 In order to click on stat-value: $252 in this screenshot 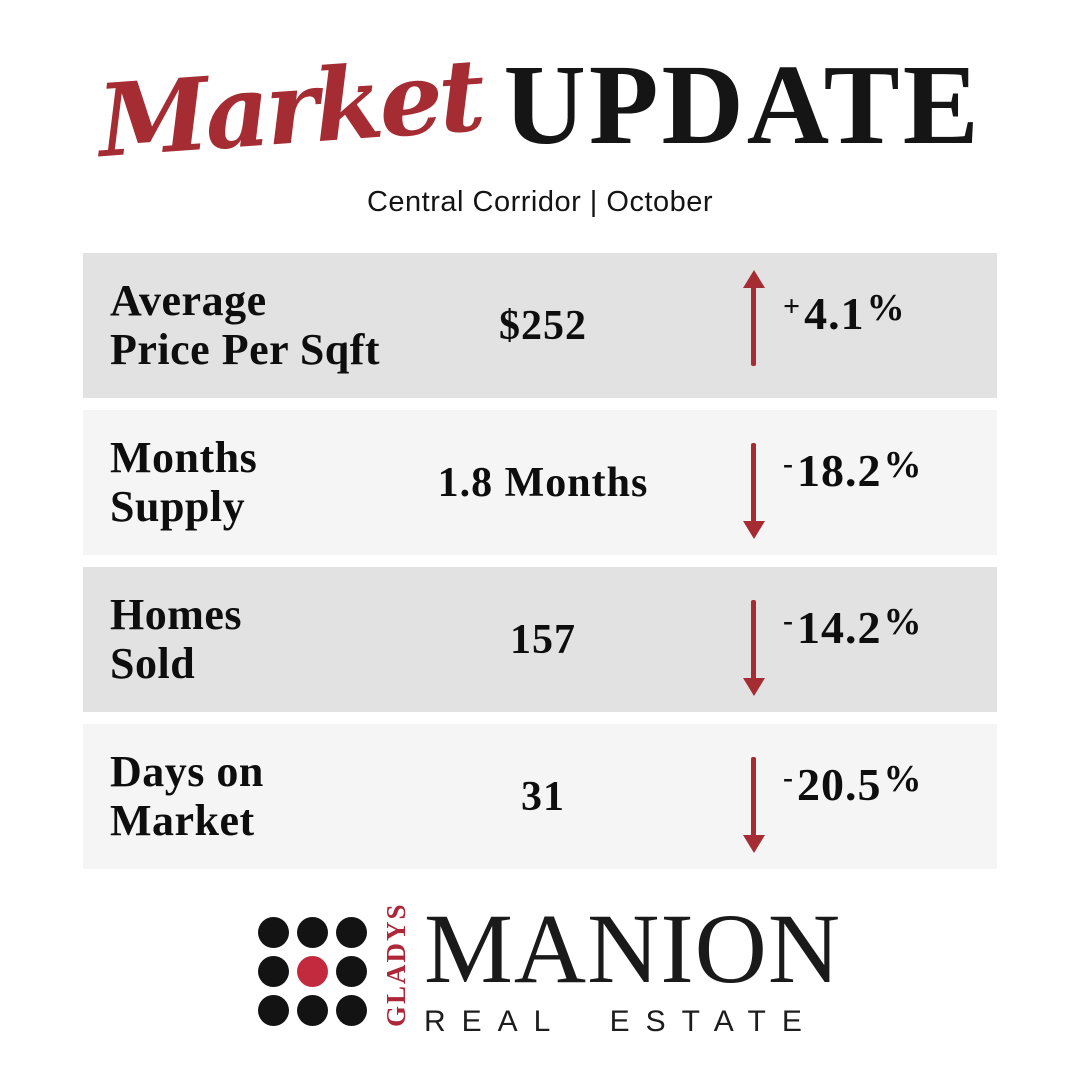, I will do `click(543, 325)`.